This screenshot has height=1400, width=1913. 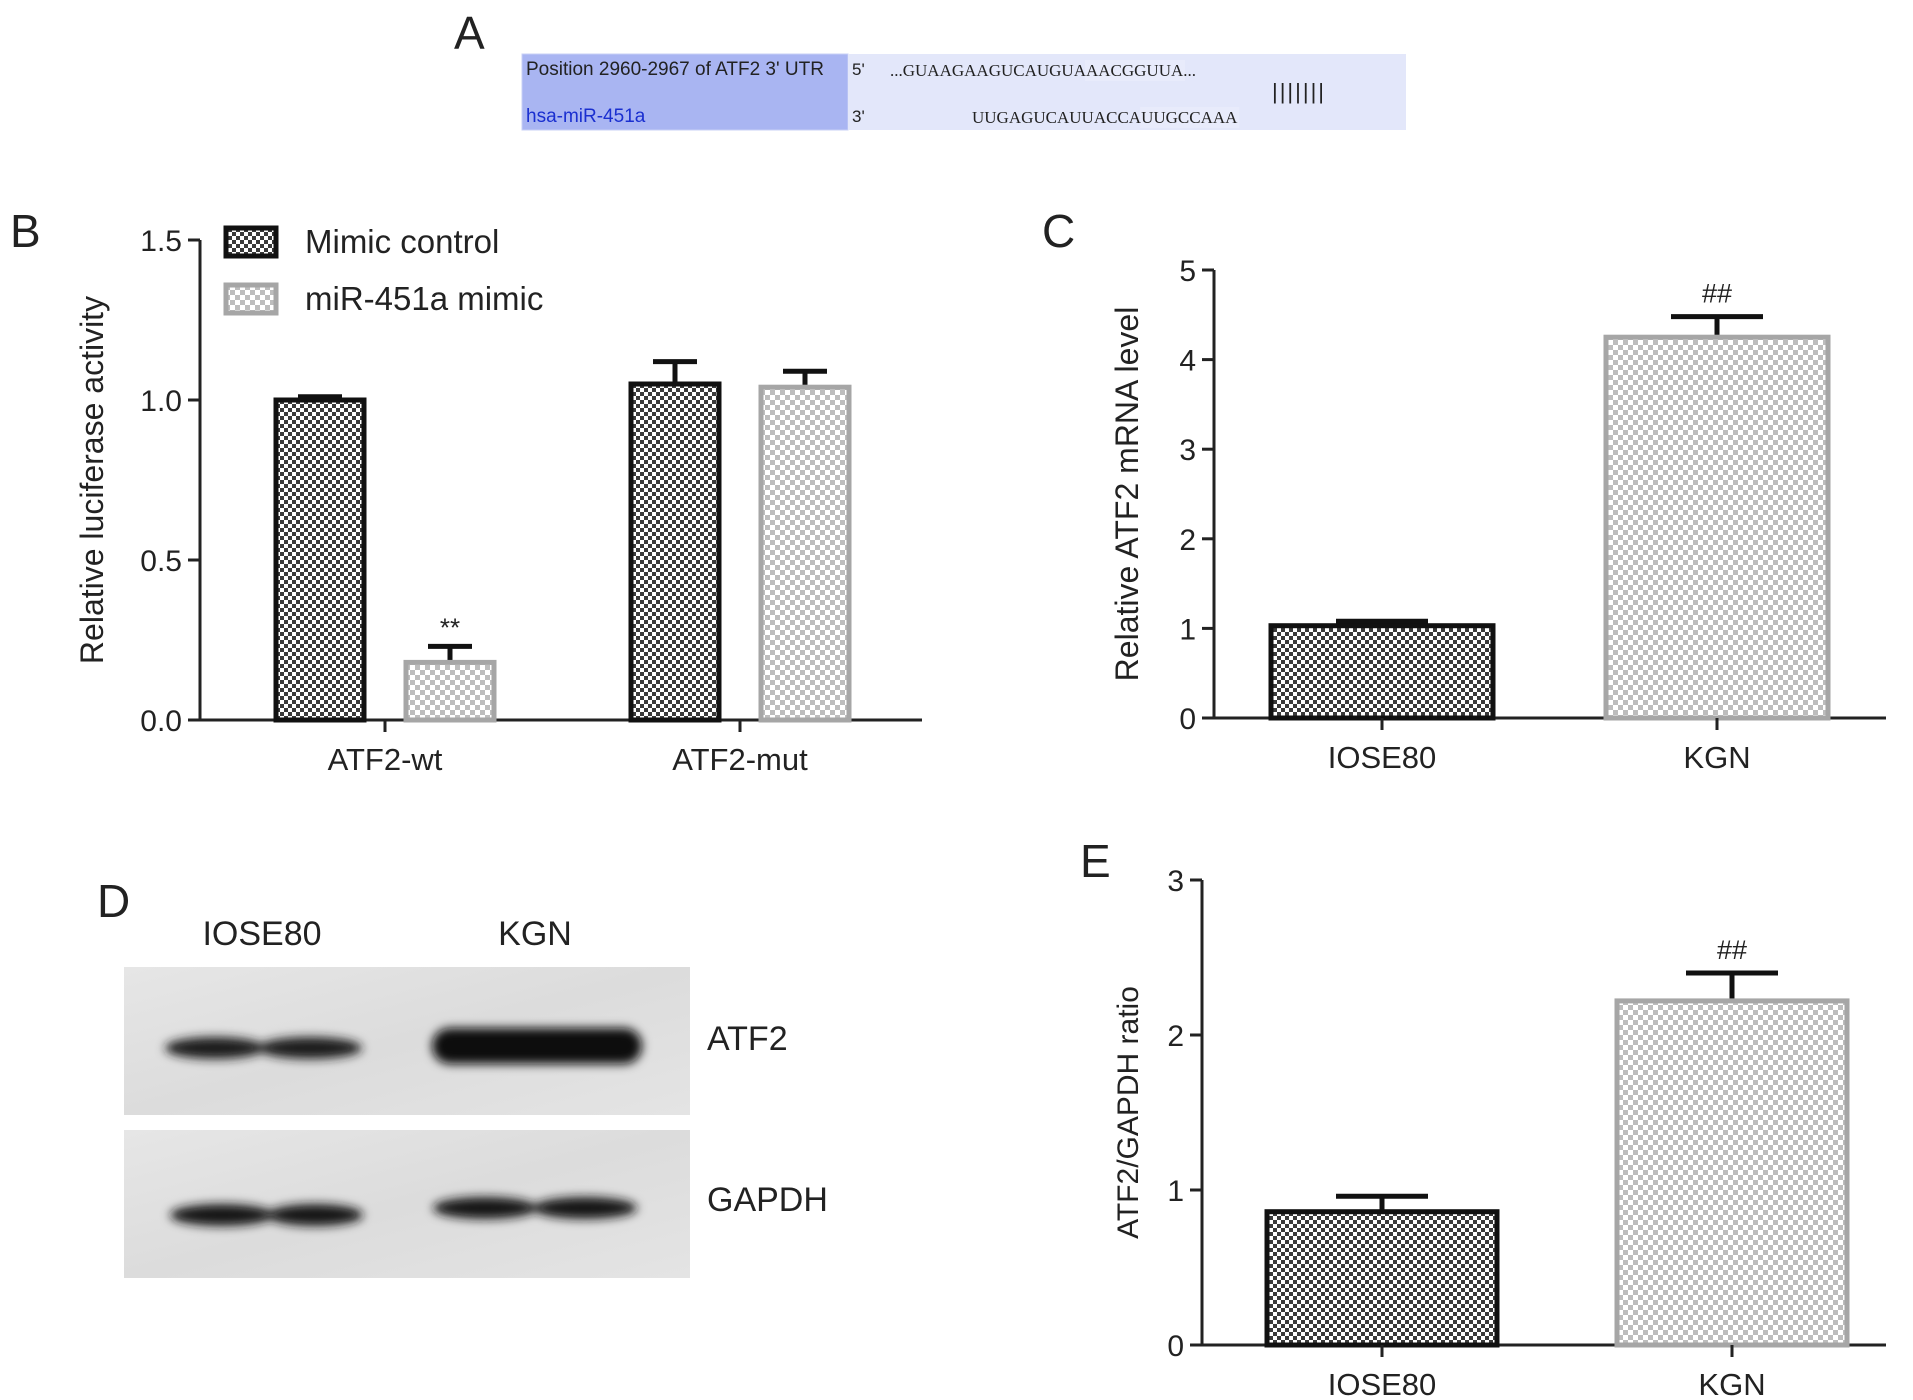 I want to click on blot-band-label-gapdh: GAPDH, so click(x=767, y=1200).